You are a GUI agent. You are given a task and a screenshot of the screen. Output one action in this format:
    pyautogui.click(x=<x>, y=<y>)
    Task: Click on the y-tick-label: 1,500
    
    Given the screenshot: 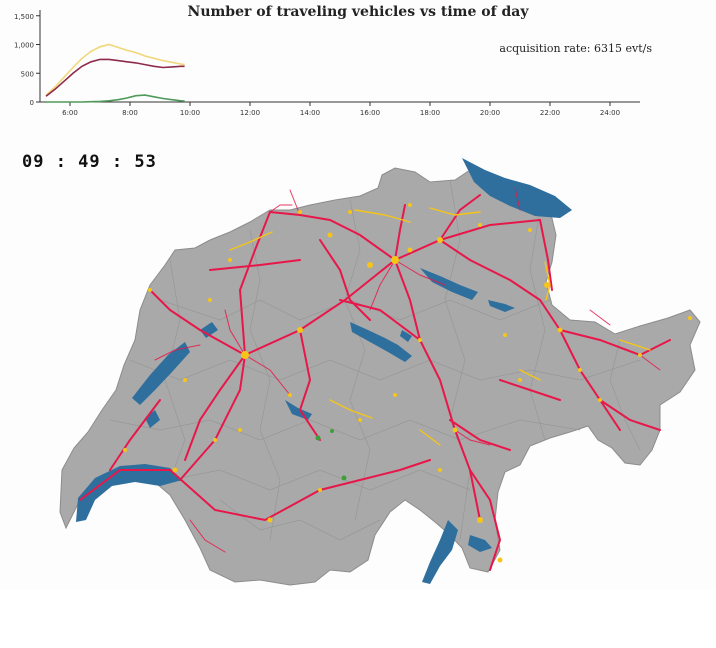 What is the action you would take?
    pyautogui.click(x=24, y=17)
    